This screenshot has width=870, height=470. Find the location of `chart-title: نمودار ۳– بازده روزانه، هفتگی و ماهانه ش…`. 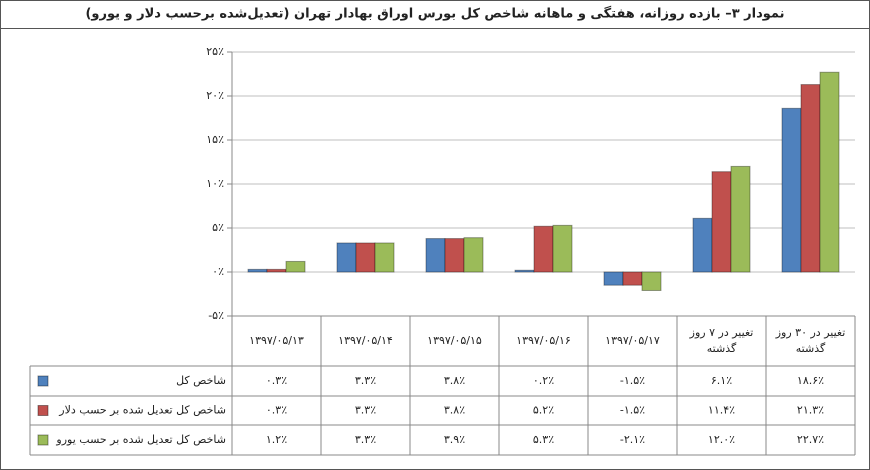

chart-title: نمودار ۳– بازده روزانه، هفتگی و ماهانه ش… is located at coordinates (434, 14).